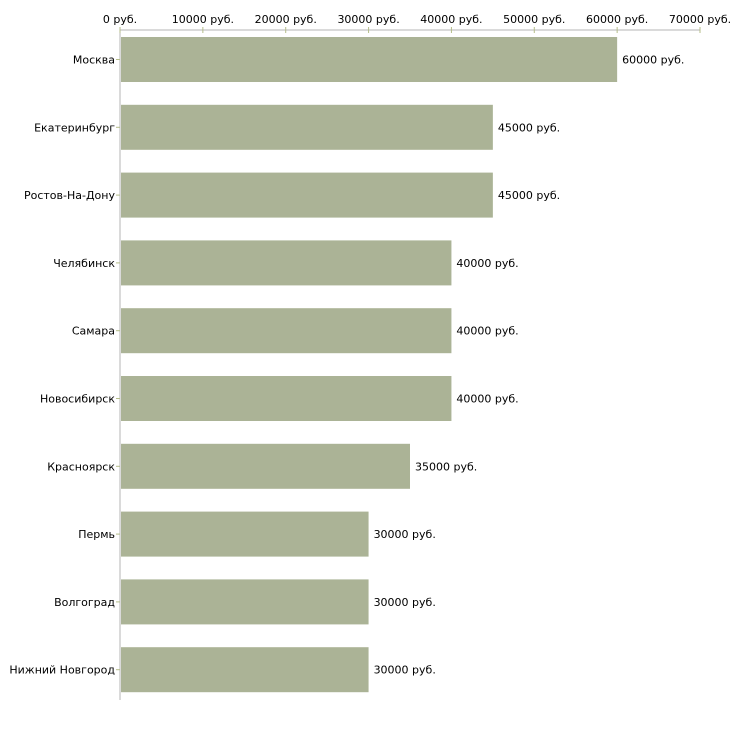  I want to click on category-label: Пермь, so click(96, 534).